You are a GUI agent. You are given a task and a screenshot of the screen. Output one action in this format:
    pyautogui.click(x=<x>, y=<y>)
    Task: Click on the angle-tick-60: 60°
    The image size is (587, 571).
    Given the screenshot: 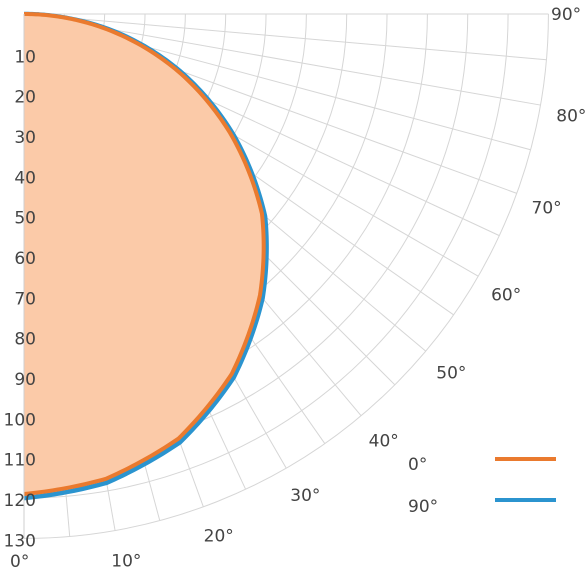 What is the action you would take?
    pyautogui.click(x=506, y=295)
    